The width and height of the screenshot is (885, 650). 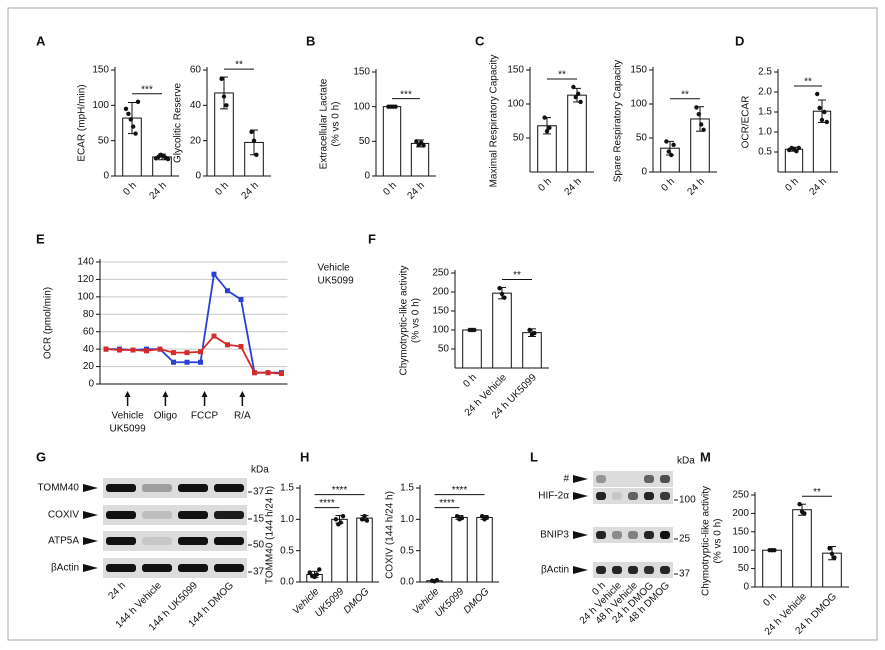 I want to click on row-label: βActin, so click(x=65, y=568).